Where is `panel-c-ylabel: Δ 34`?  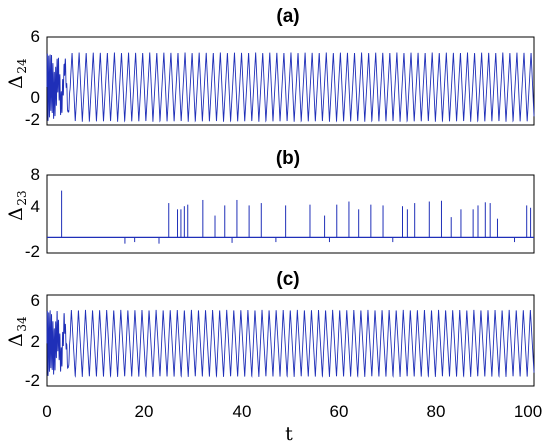 panel-c-ylabel: Δ 34 is located at coordinates (17, 331).